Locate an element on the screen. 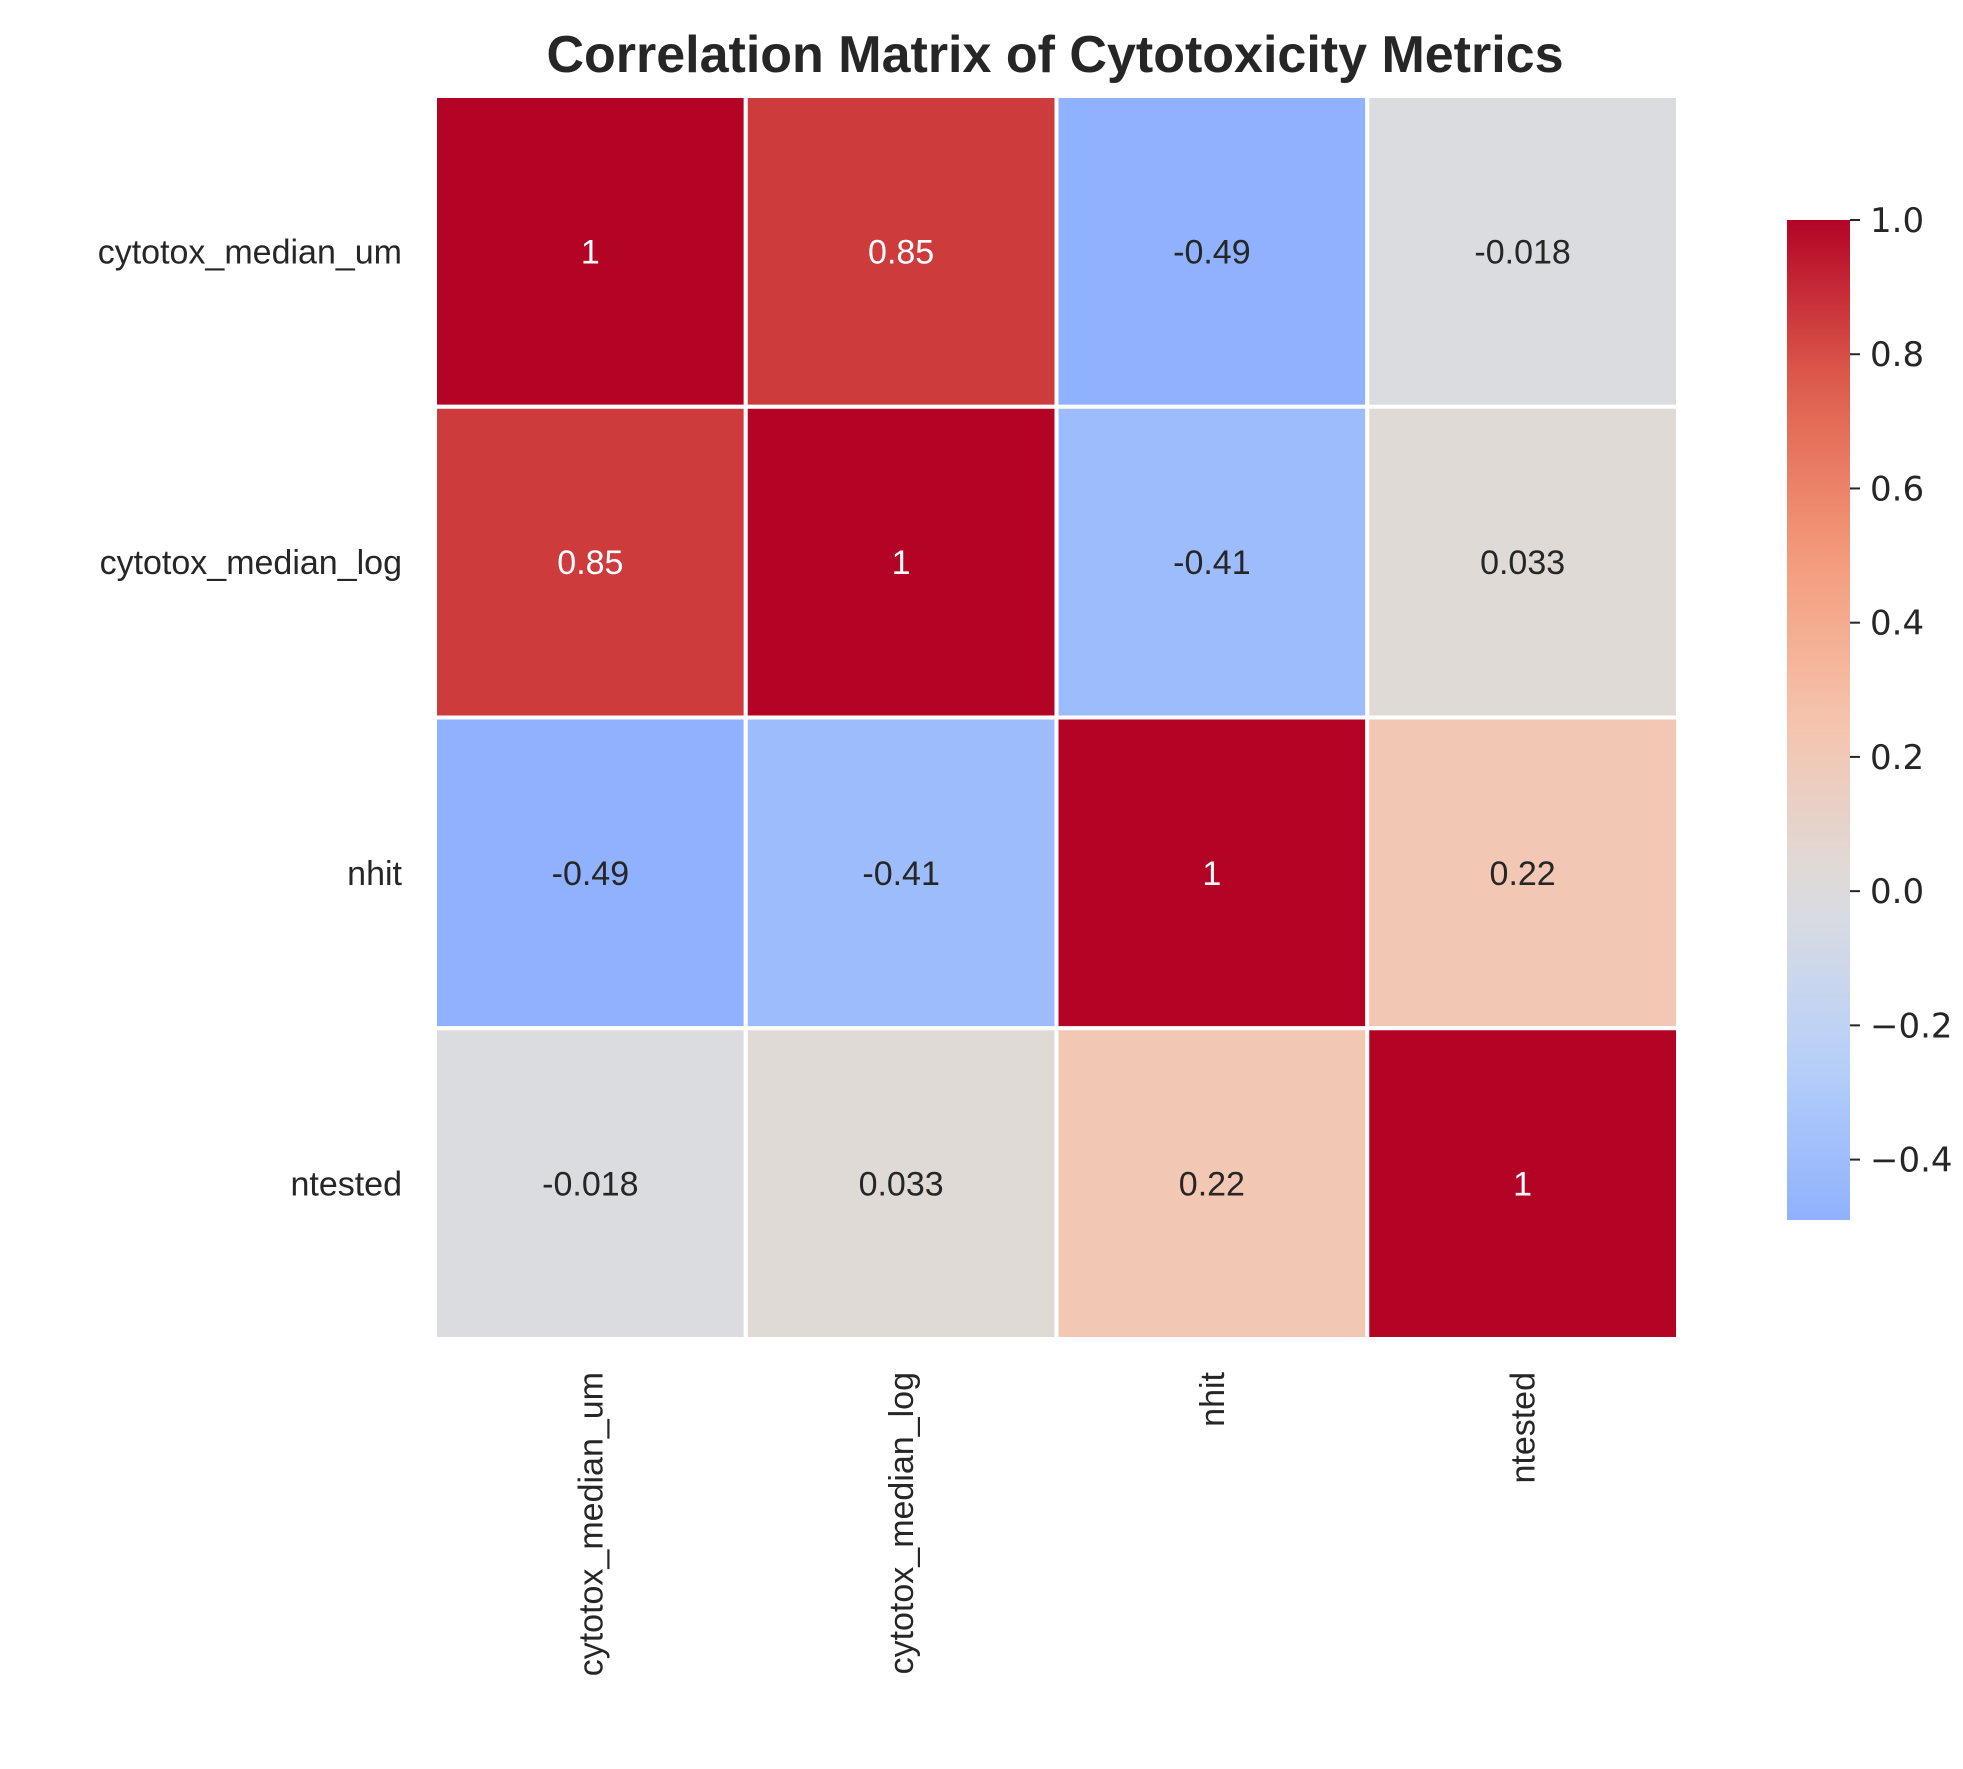  heatmap-cell-label-3-2: 0.22 is located at coordinates (1212, 1185).